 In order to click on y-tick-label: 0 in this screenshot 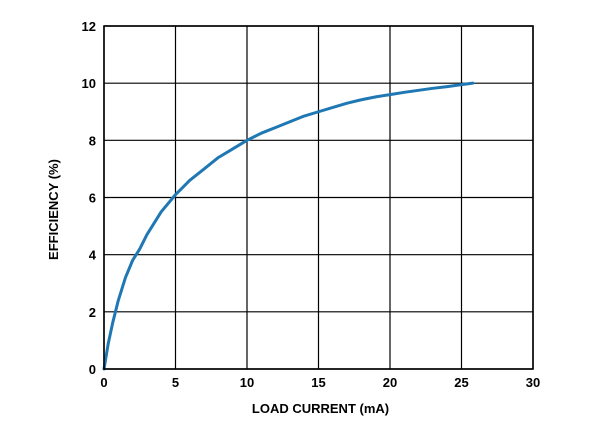, I will do `click(92, 369)`.